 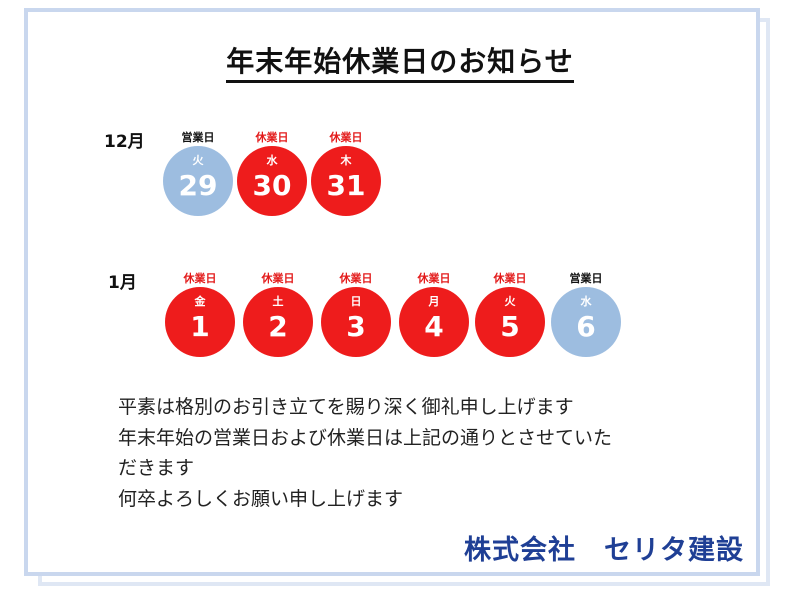 I want to click on day-number: 1, so click(x=200, y=326).